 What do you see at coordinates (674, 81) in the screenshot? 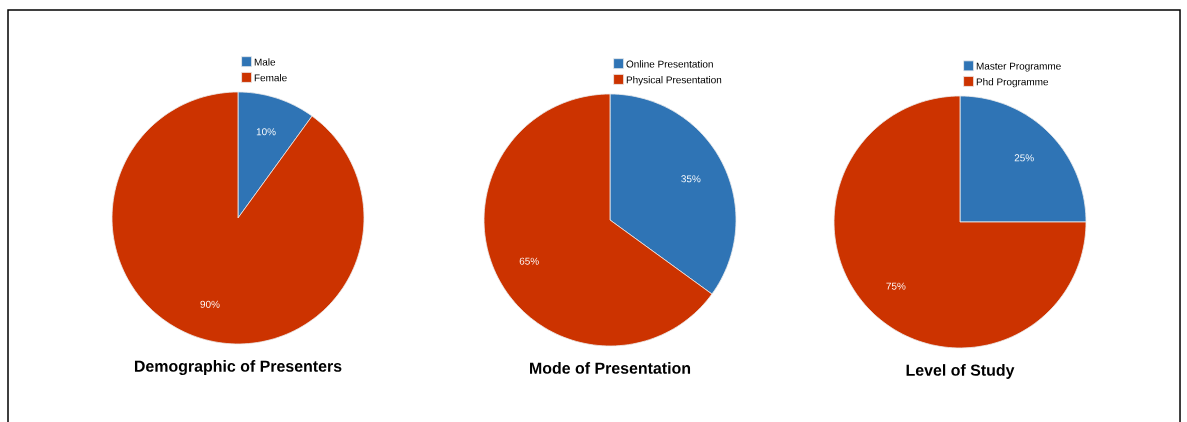
I see `legend-label: Physical Presentation` at bounding box center [674, 81].